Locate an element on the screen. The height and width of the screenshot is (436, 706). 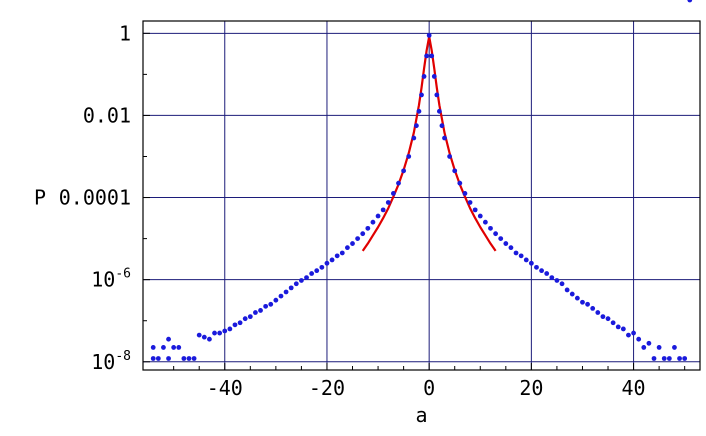
y-tick-label-exponent: -8 is located at coordinates (123, 356).